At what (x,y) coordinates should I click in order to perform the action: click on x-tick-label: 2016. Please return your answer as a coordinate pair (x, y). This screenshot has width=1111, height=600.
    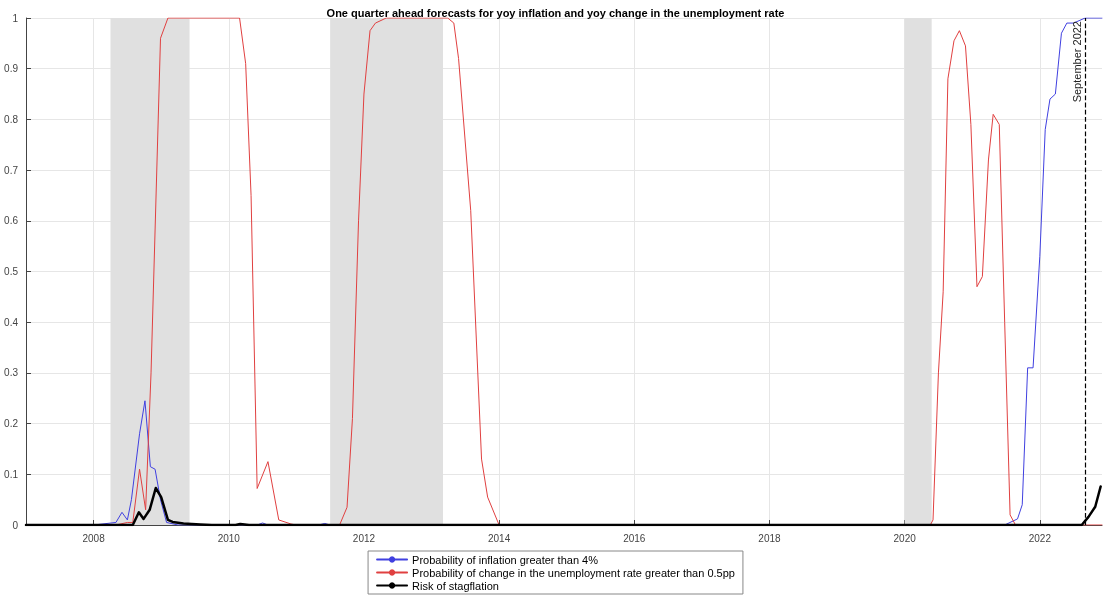
    Looking at the image, I should click on (634, 538).